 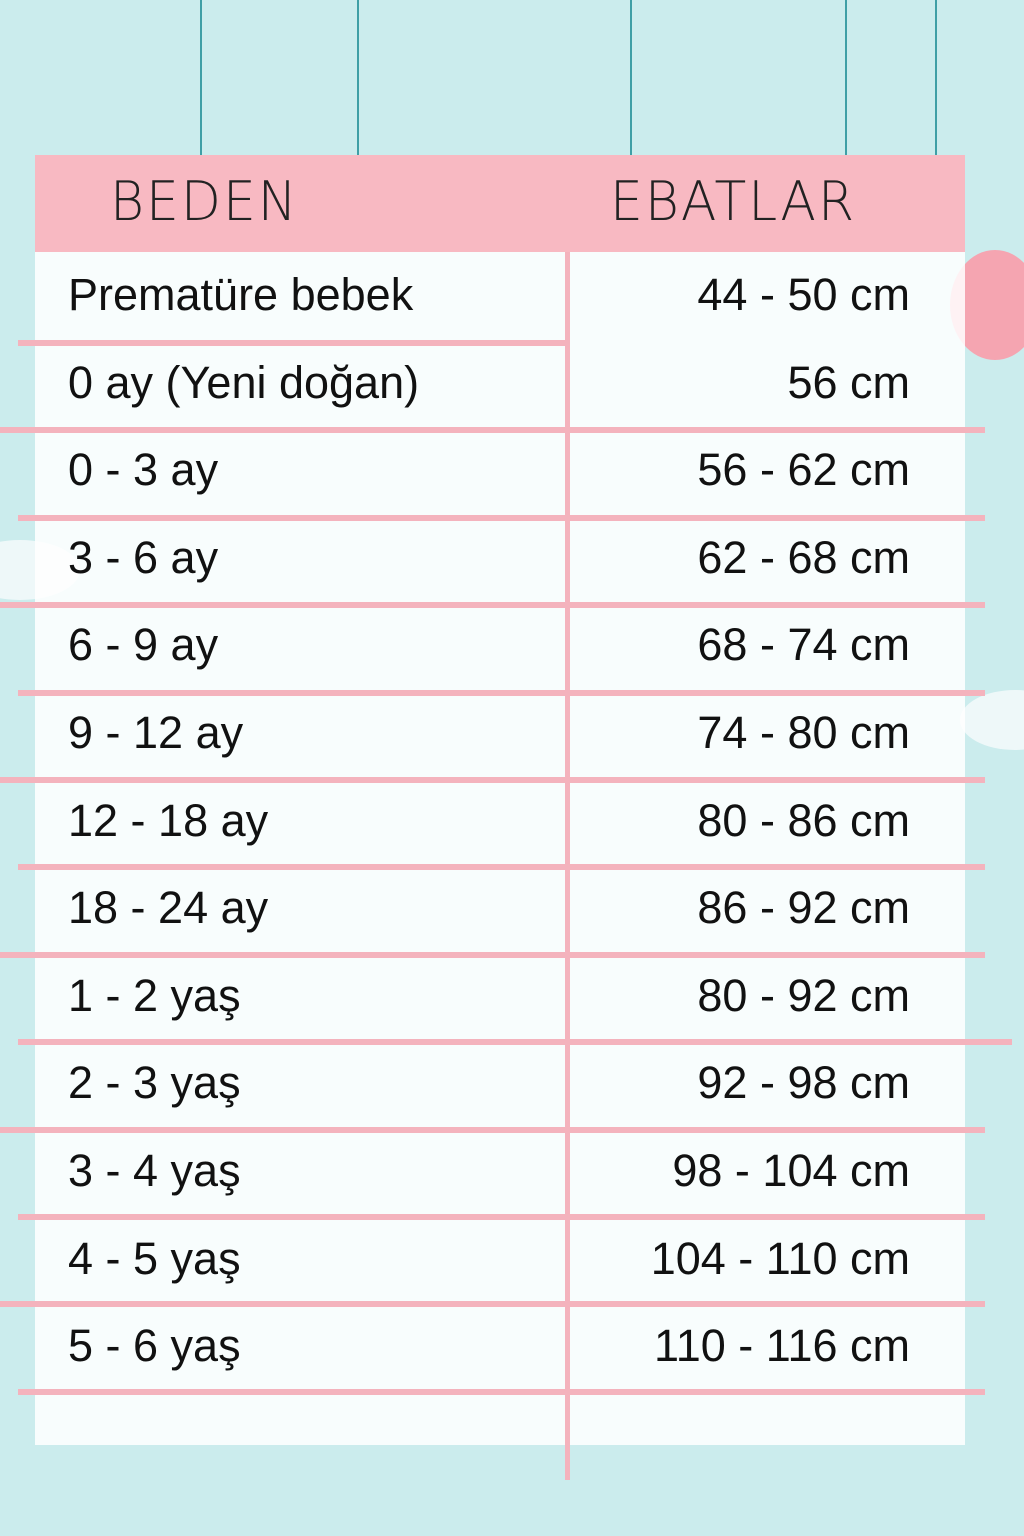 I want to click on size-cell: 0 - 3 ay, so click(x=143, y=470).